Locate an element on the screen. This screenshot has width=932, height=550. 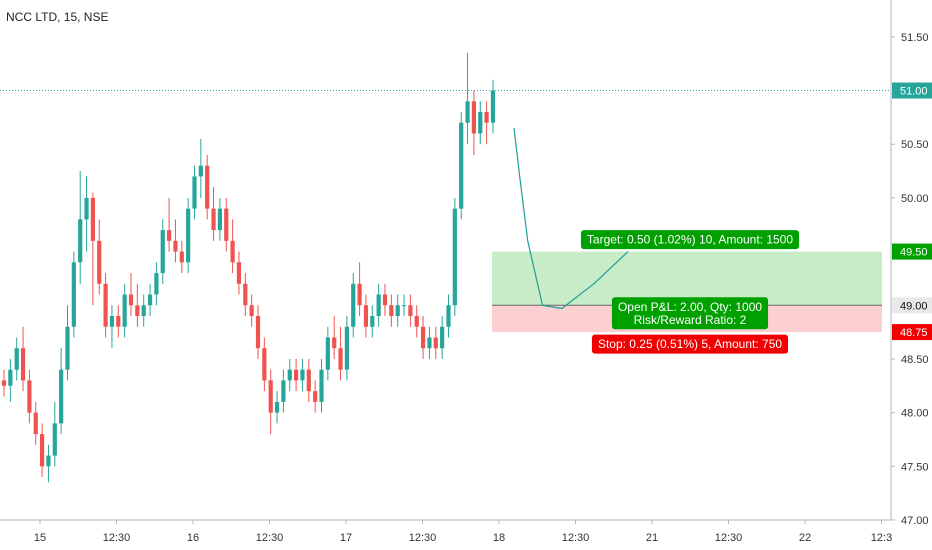
target-zone is located at coordinates (687, 278).